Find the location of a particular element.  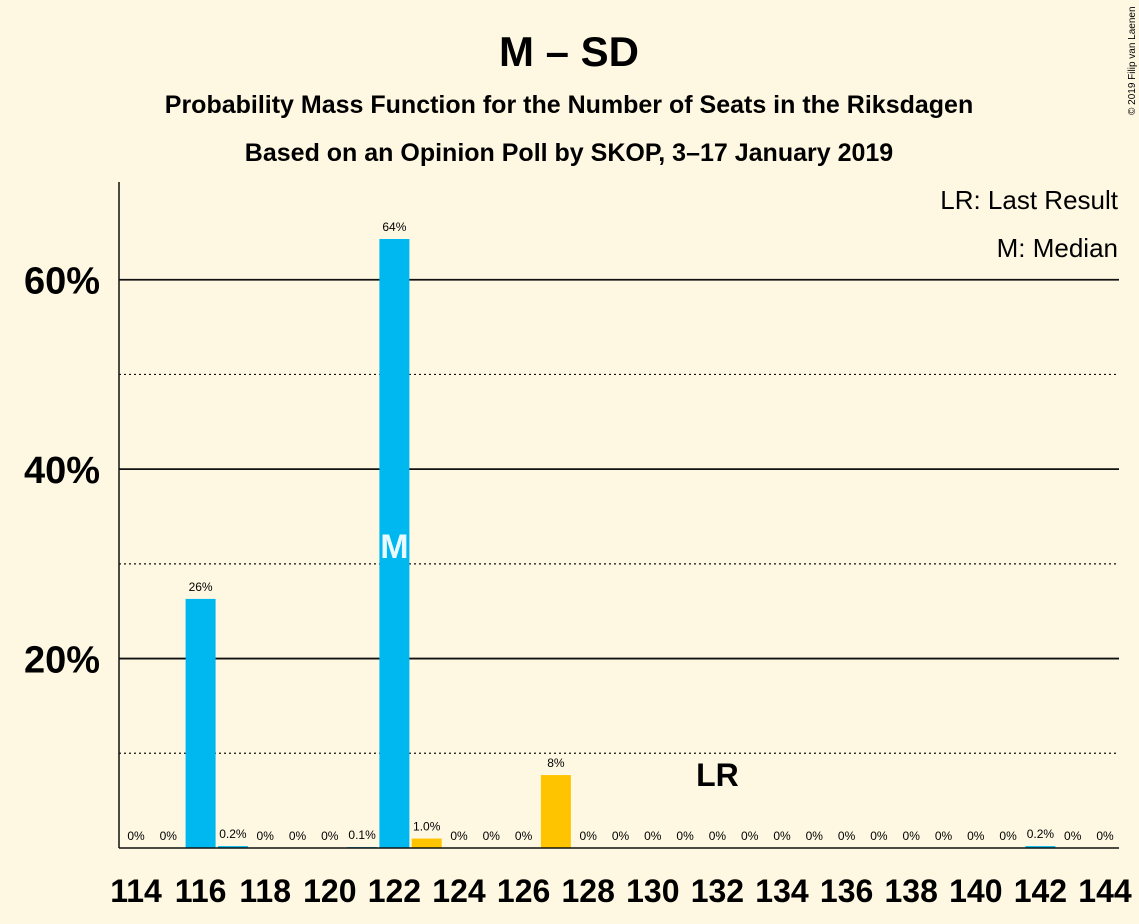

x-tick-label: 138 is located at coordinates (911, 891).